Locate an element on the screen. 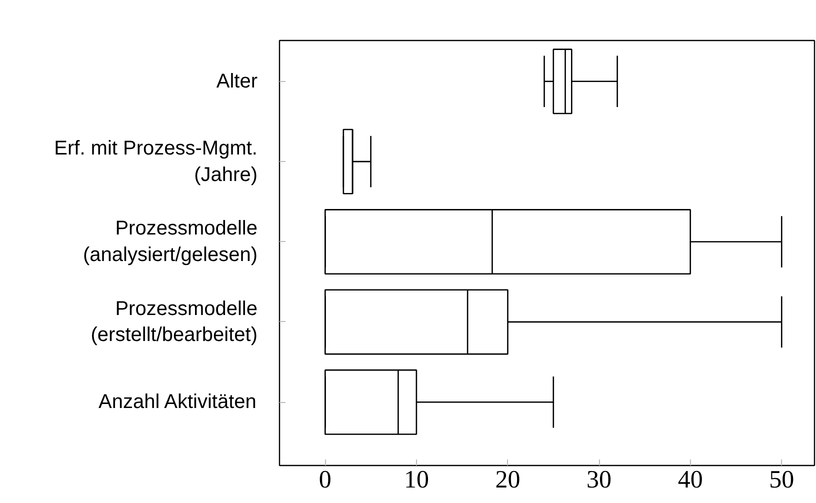 This screenshot has height=503, width=816. y-tick-label: Alter is located at coordinates (237, 81).